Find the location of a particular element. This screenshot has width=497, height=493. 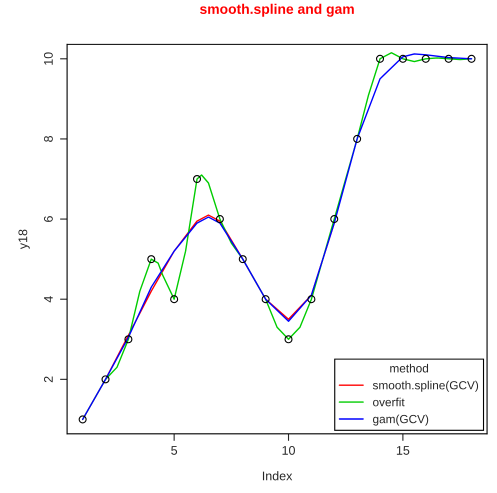

y-tick-label: 10 is located at coordinates (48, 58).